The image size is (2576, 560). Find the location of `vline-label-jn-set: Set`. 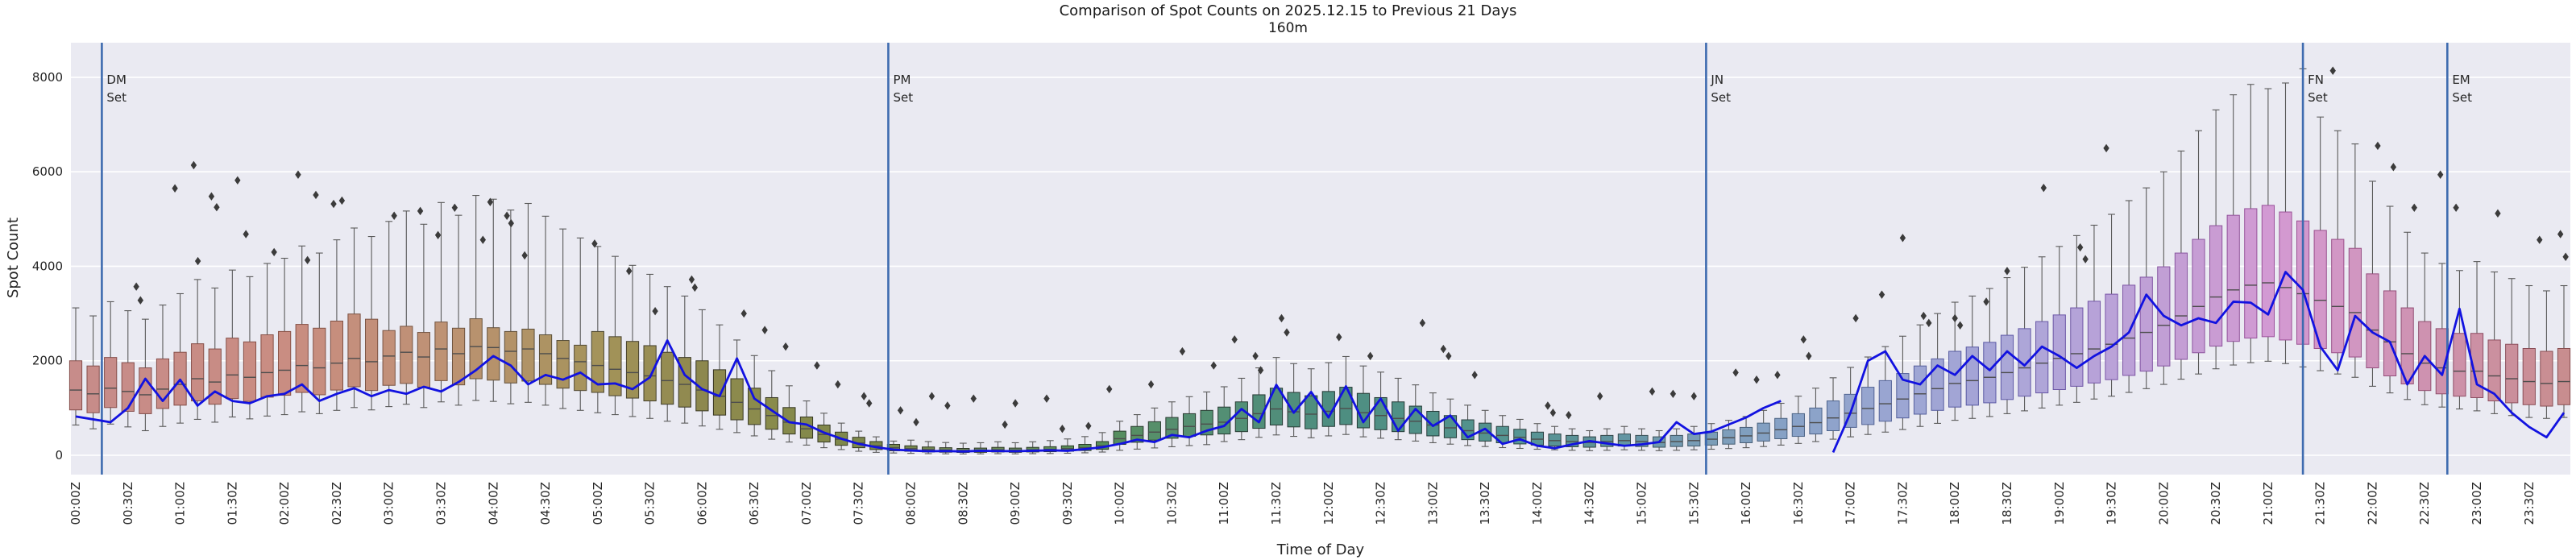

vline-label-jn-set: Set is located at coordinates (1721, 97).